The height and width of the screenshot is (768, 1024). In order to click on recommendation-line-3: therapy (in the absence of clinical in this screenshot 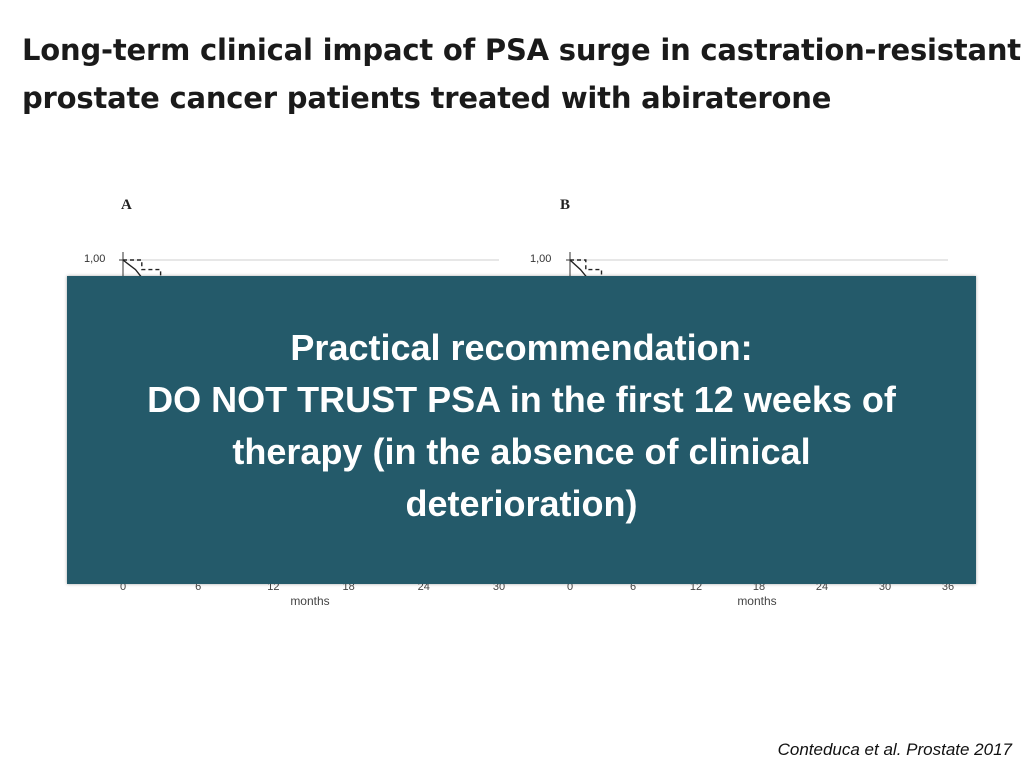, I will do `click(521, 451)`.